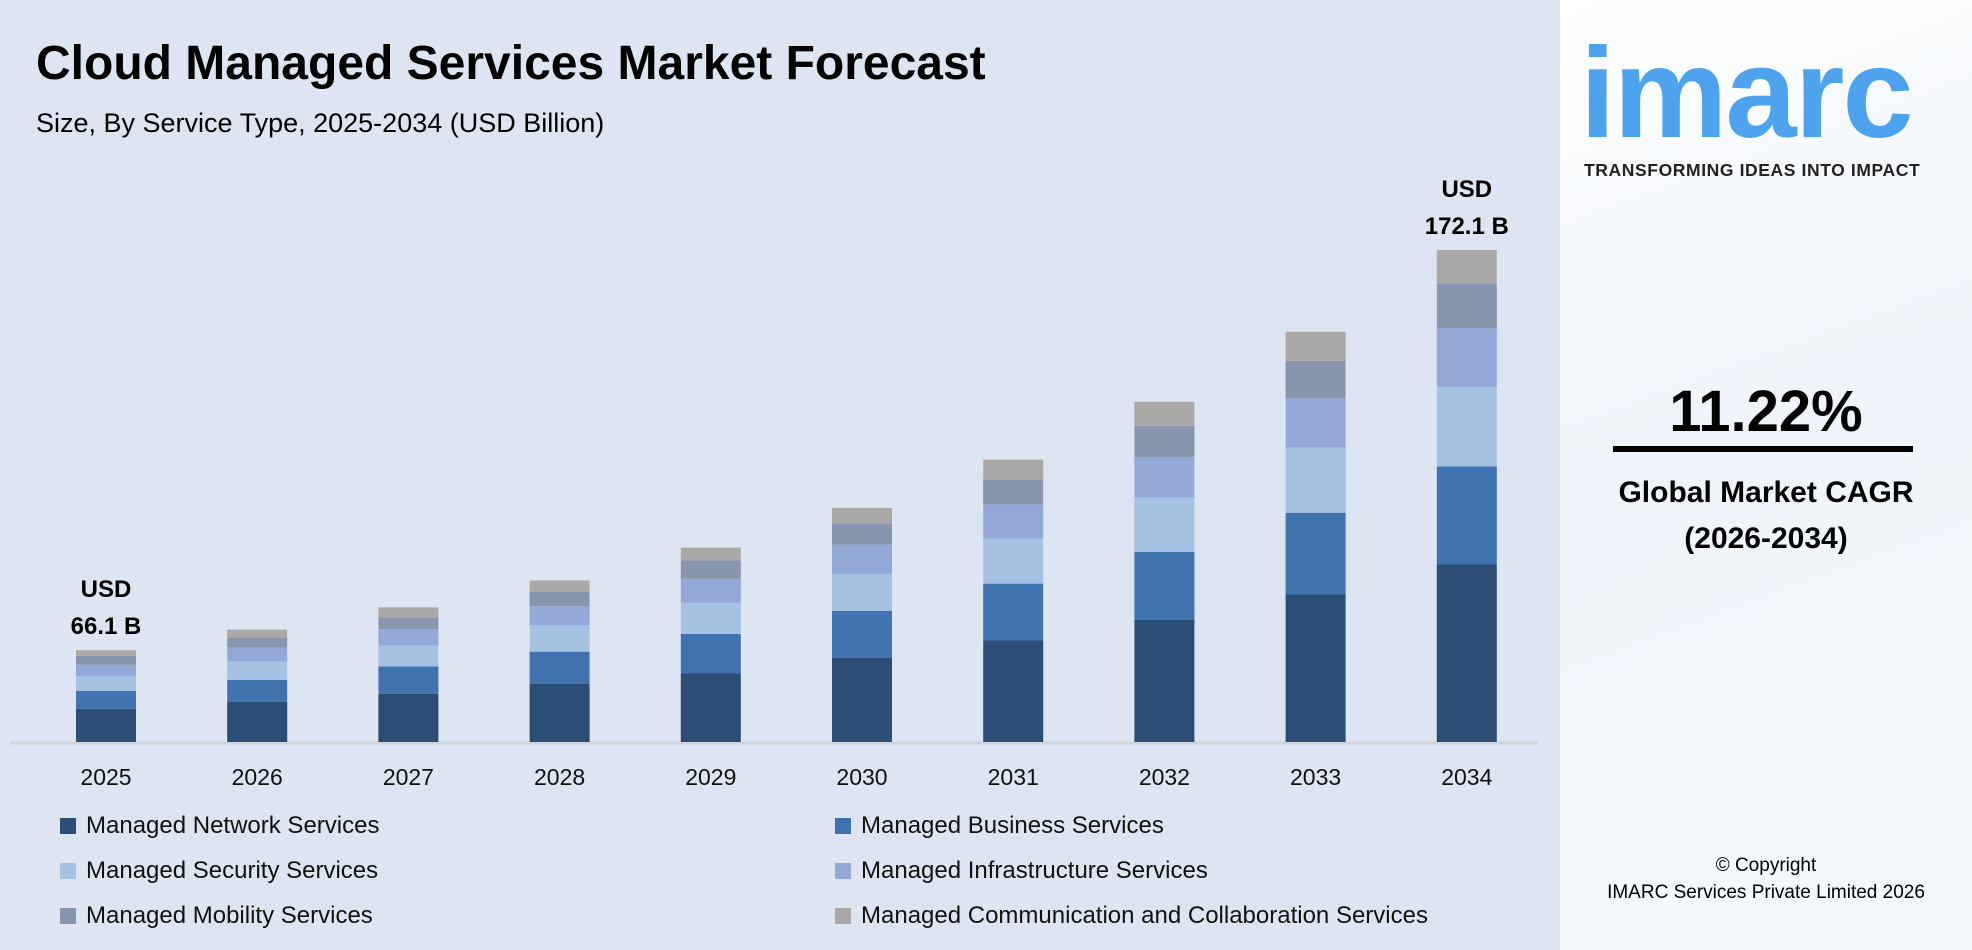 The image size is (1972, 950). What do you see at coordinates (559, 777) in the screenshot?
I see `x-tick-label: 2028` at bounding box center [559, 777].